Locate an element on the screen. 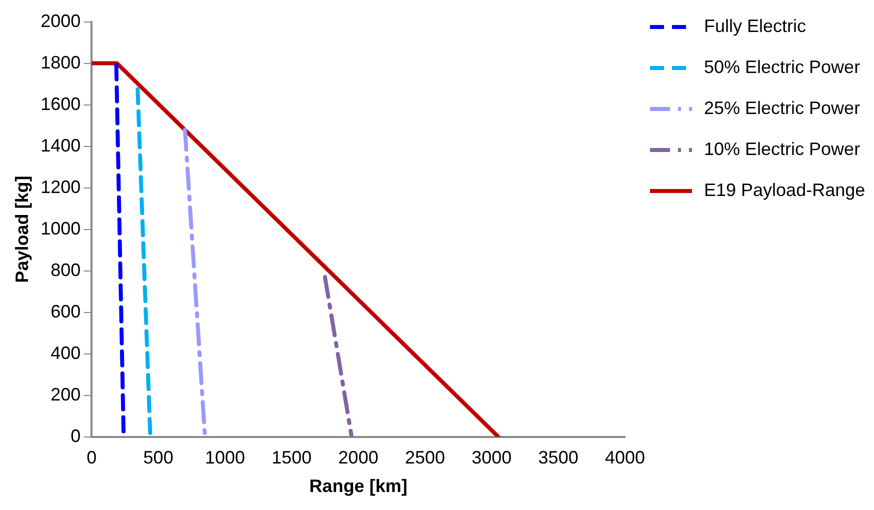  x-tick-label: 1500 is located at coordinates (292, 458).